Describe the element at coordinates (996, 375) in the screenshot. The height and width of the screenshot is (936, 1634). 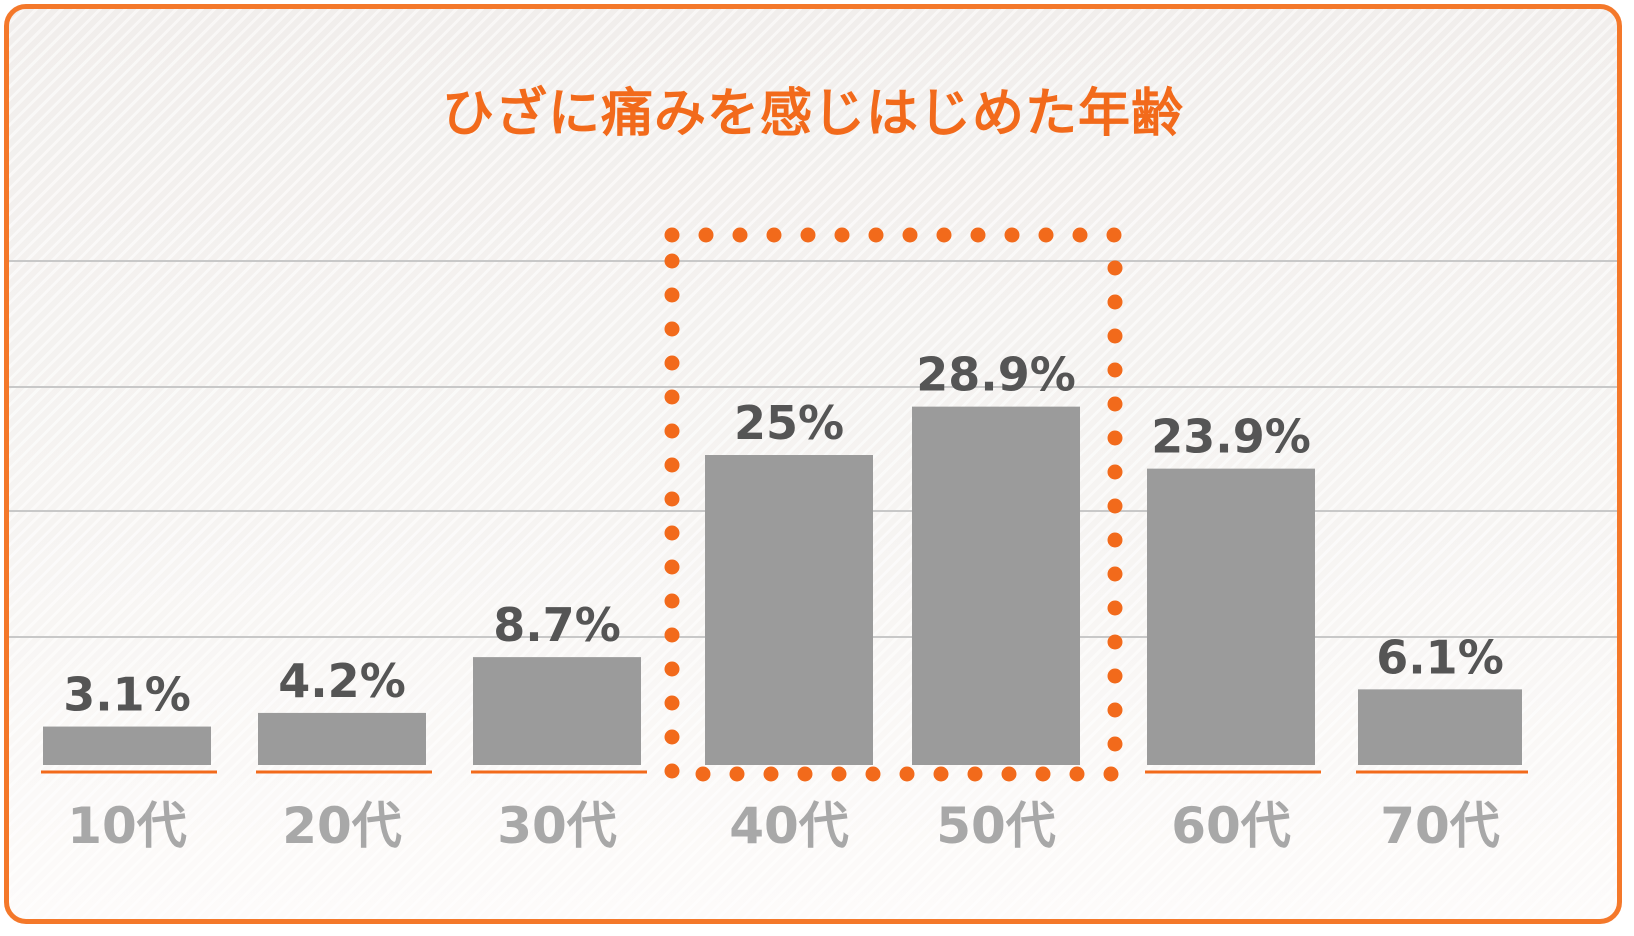
I see `value-label-5: 28.9%` at that location.